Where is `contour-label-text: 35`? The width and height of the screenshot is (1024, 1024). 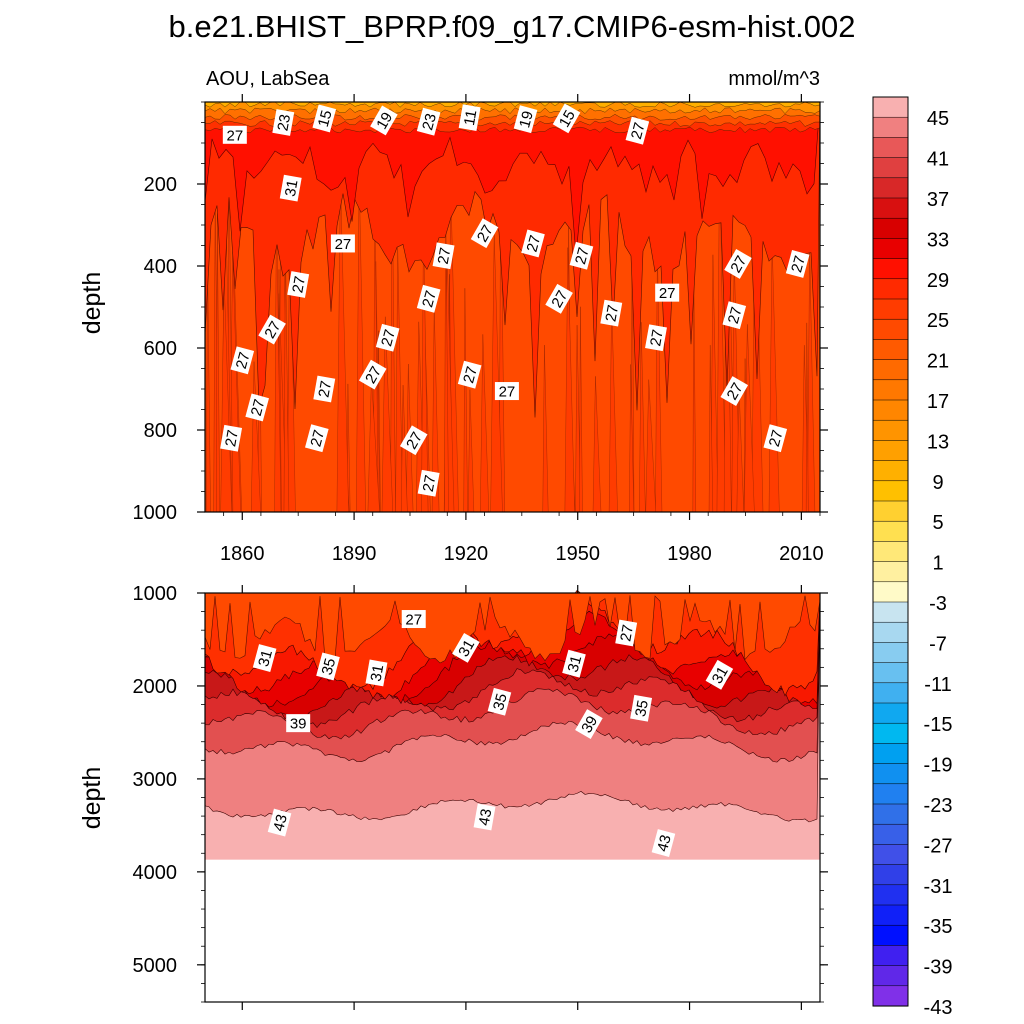 contour-label-text: 35 is located at coordinates (329, 666).